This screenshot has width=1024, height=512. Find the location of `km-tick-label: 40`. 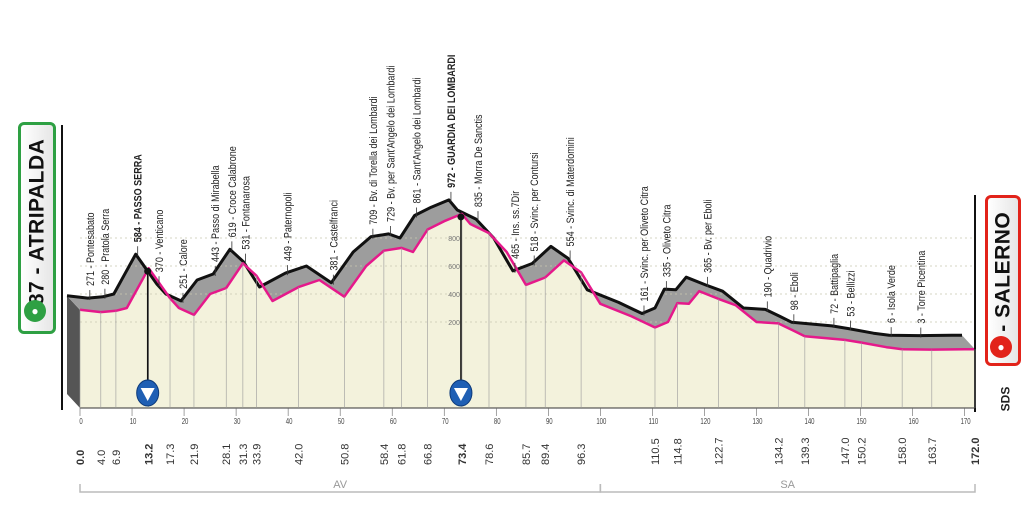

km-tick-label: 40 is located at coordinates (289, 422).